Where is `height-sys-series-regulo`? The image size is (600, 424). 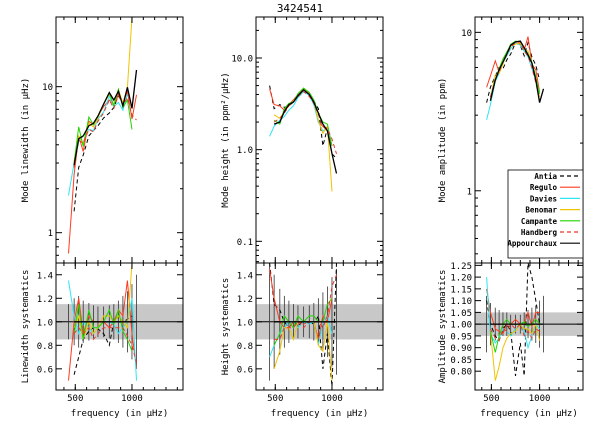
height-sys-series-regulo is located at coordinates (301, 304).